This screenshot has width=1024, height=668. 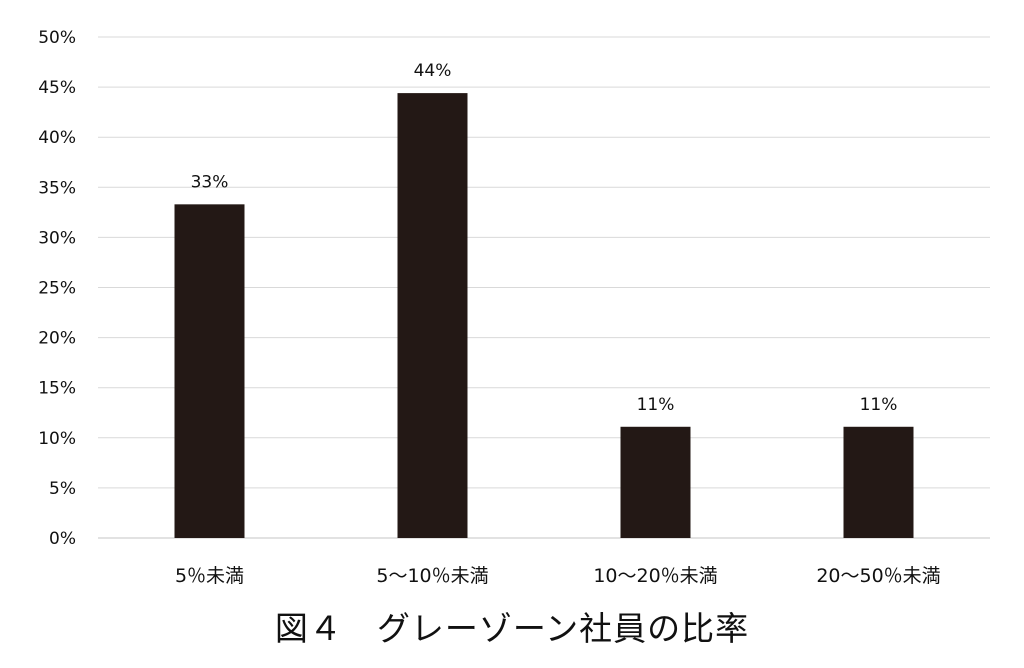 What do you see at coordinates (878, 576) in the screenshot?
I see `x-tick-label: 20〜50％未満` at bounding box center [878, 576].